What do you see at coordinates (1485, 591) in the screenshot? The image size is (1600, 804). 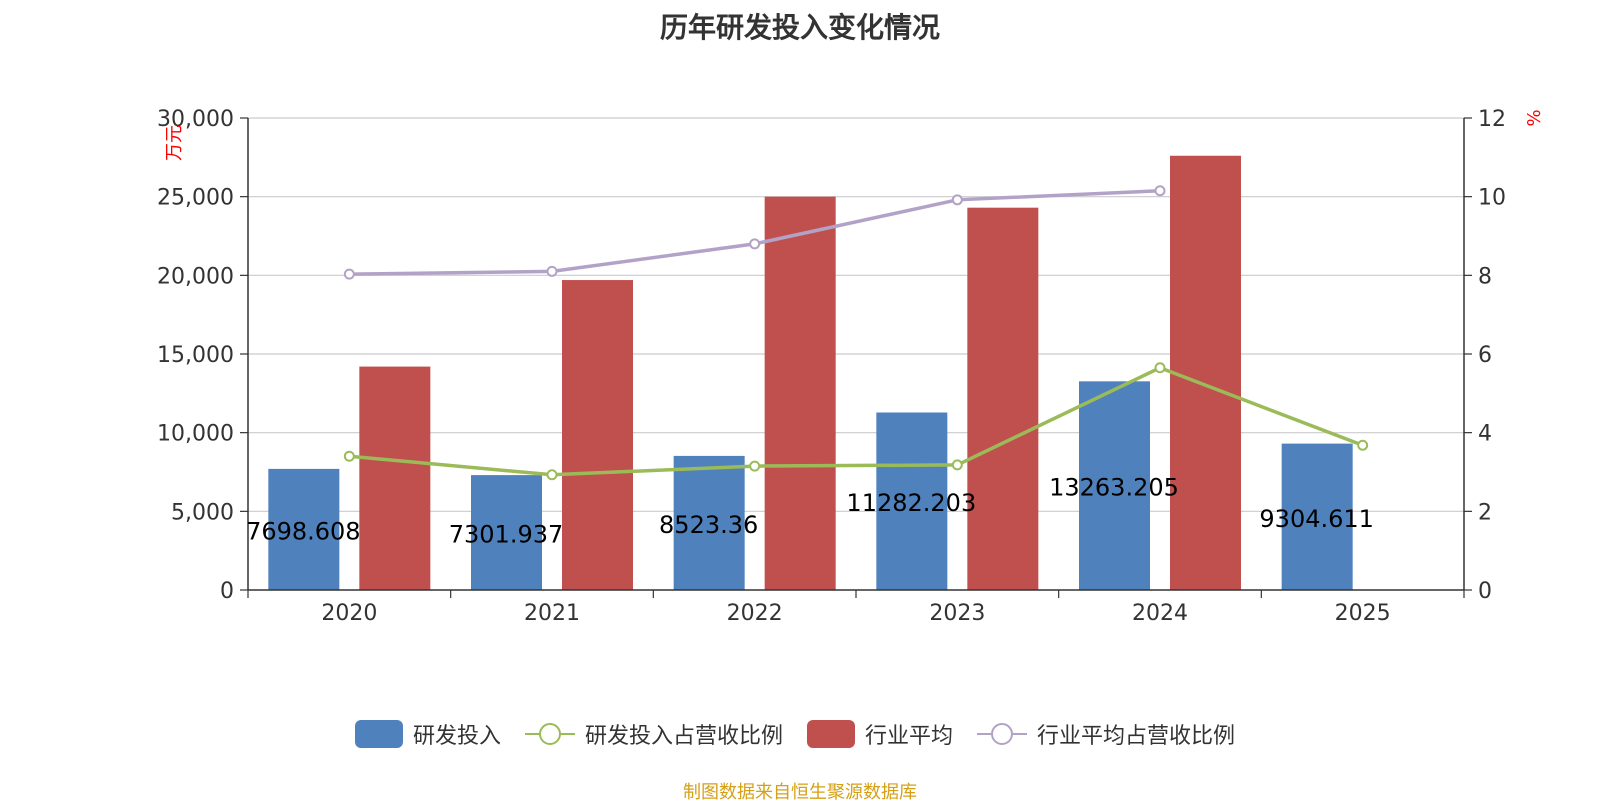 I see `y-right-tick-label: 0` at bounding box center [1485, 591].